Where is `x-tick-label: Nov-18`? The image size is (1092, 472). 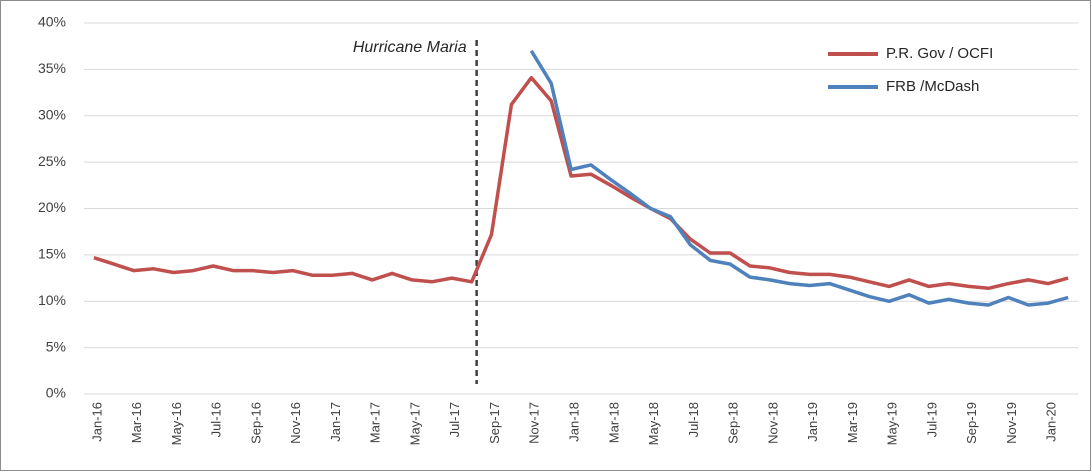 x-tick-label: Nov-18 is located at coordinates (772, 423).